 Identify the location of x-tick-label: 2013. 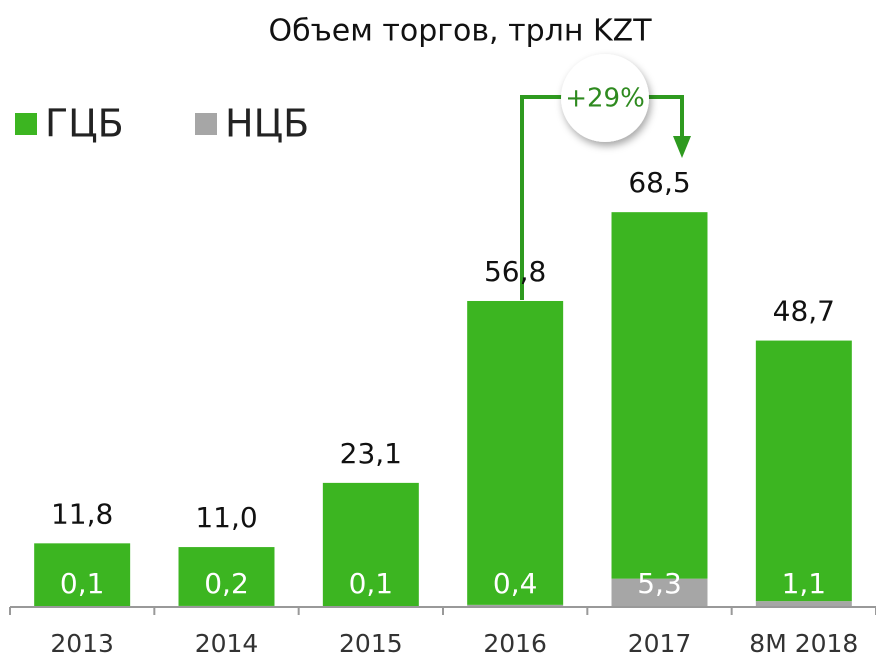
(82, 643).